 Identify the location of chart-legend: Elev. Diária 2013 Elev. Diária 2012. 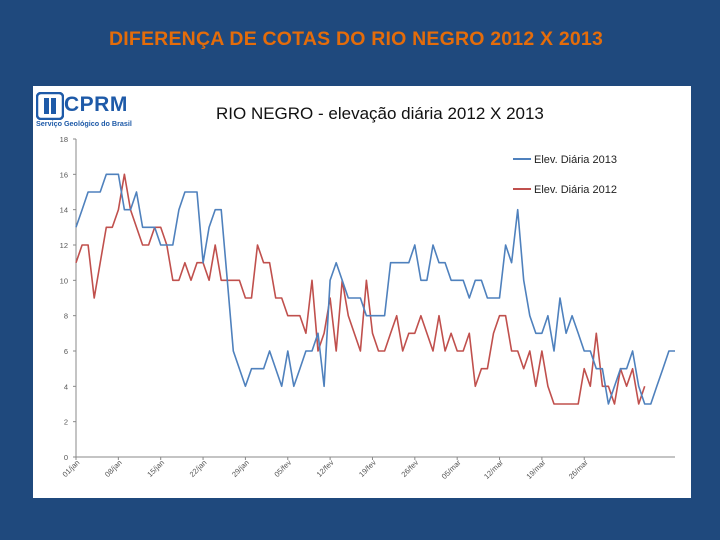
(565, 175).